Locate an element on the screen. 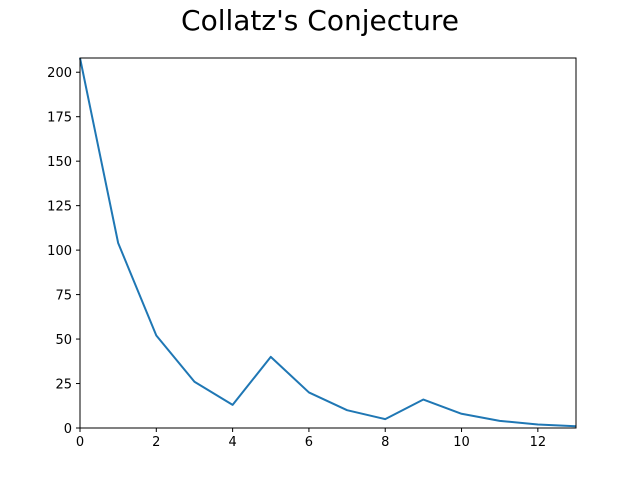 The width and height of the screenshot is (640, 480). y-tick-label: 0 is located at coordinates (68, 429).